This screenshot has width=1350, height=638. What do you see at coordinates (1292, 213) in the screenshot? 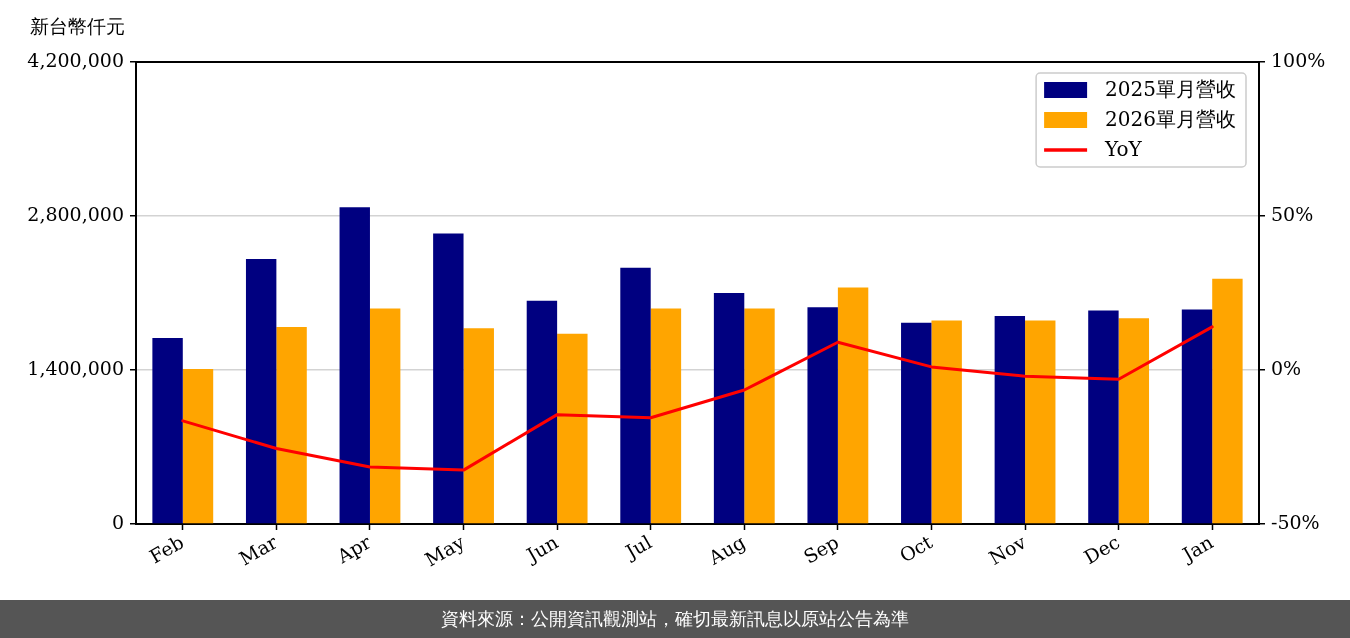
I see `y2-tick-label: 50%` at bounding box center [1292, 213].